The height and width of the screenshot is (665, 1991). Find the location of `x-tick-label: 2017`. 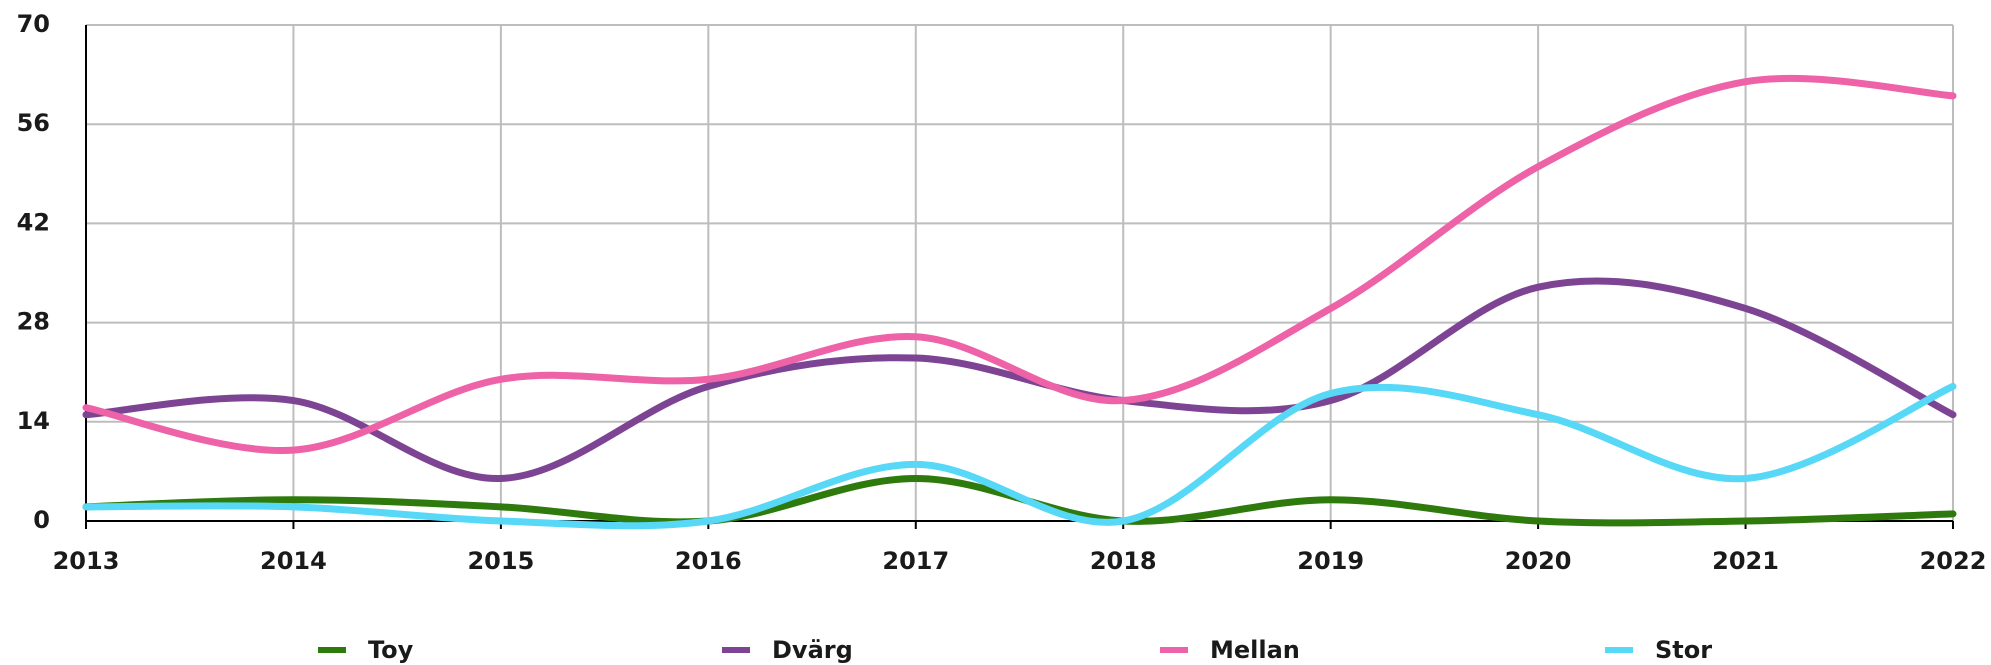

x-tick-label: 2017 is located at coordinates (915, 561).